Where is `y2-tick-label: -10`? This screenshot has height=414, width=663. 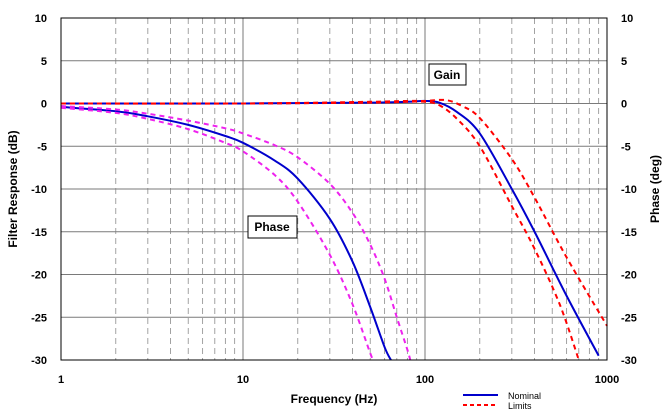 y2-tick-label: -10 is located at coordinates (629, 190).